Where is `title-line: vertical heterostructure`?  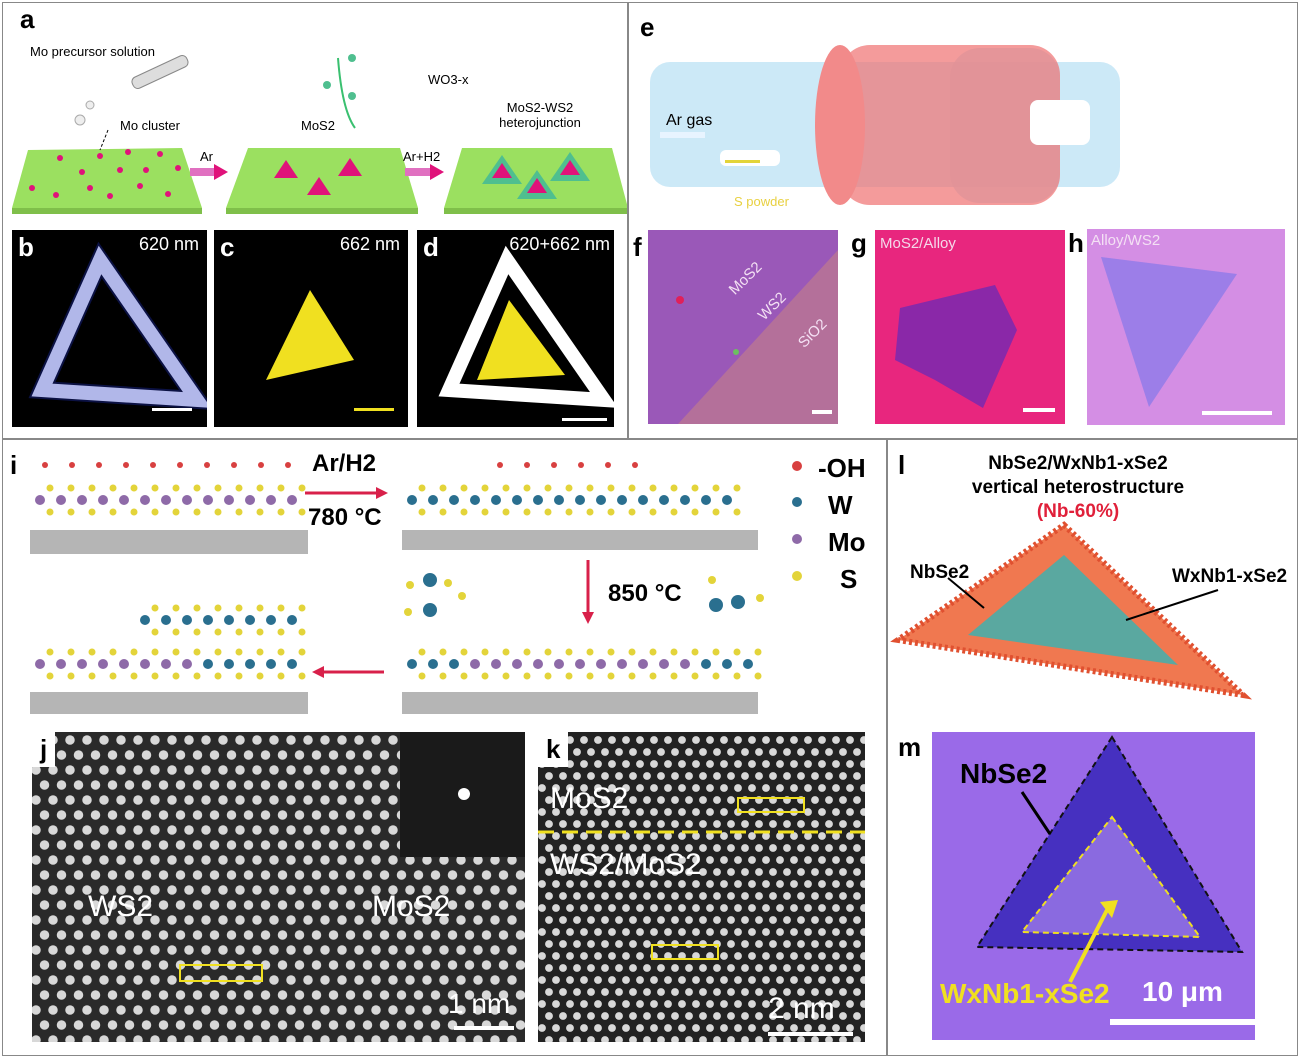
title-line: vertical heterostructure is located at coordinates (1078, 487).